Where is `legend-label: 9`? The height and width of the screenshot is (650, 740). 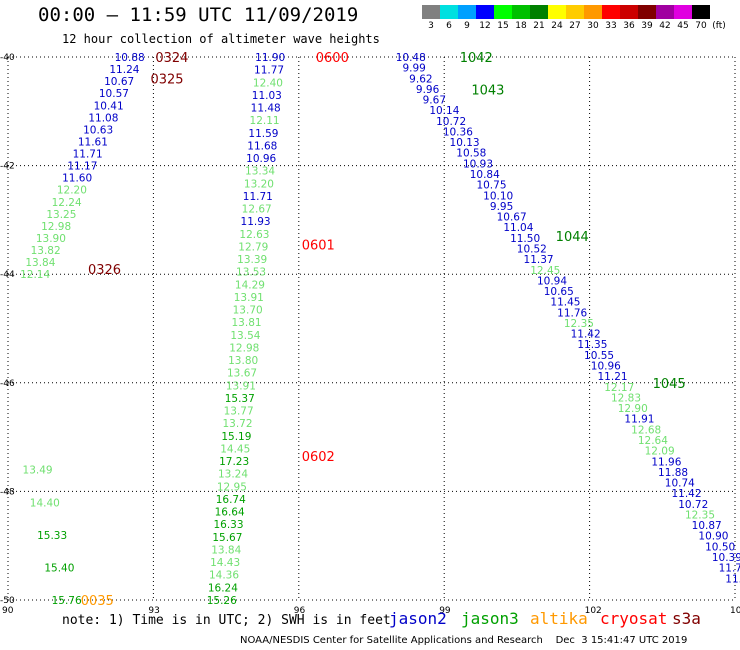 legend-label: 9 is located at coordinates (467, 26).